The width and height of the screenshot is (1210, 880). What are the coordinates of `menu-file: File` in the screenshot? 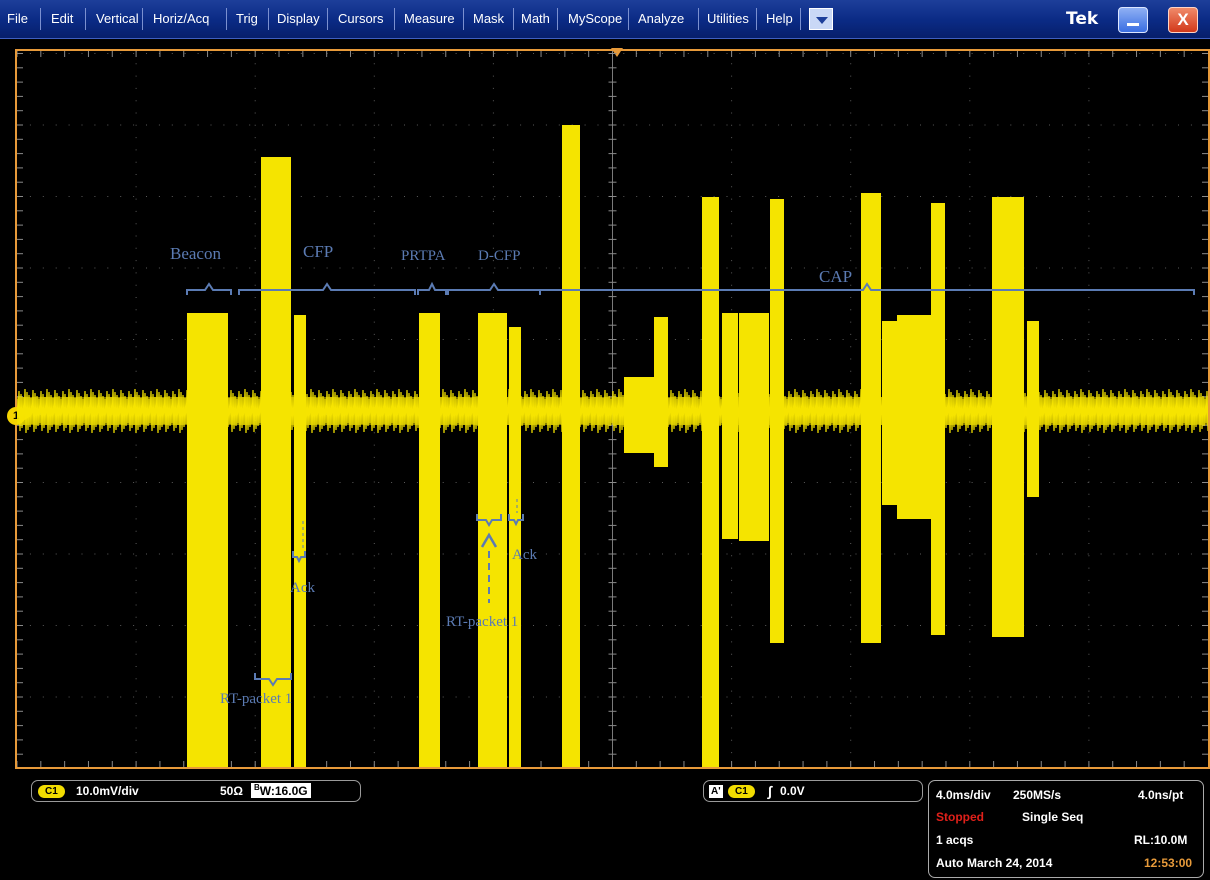 It's located at (17, 18).